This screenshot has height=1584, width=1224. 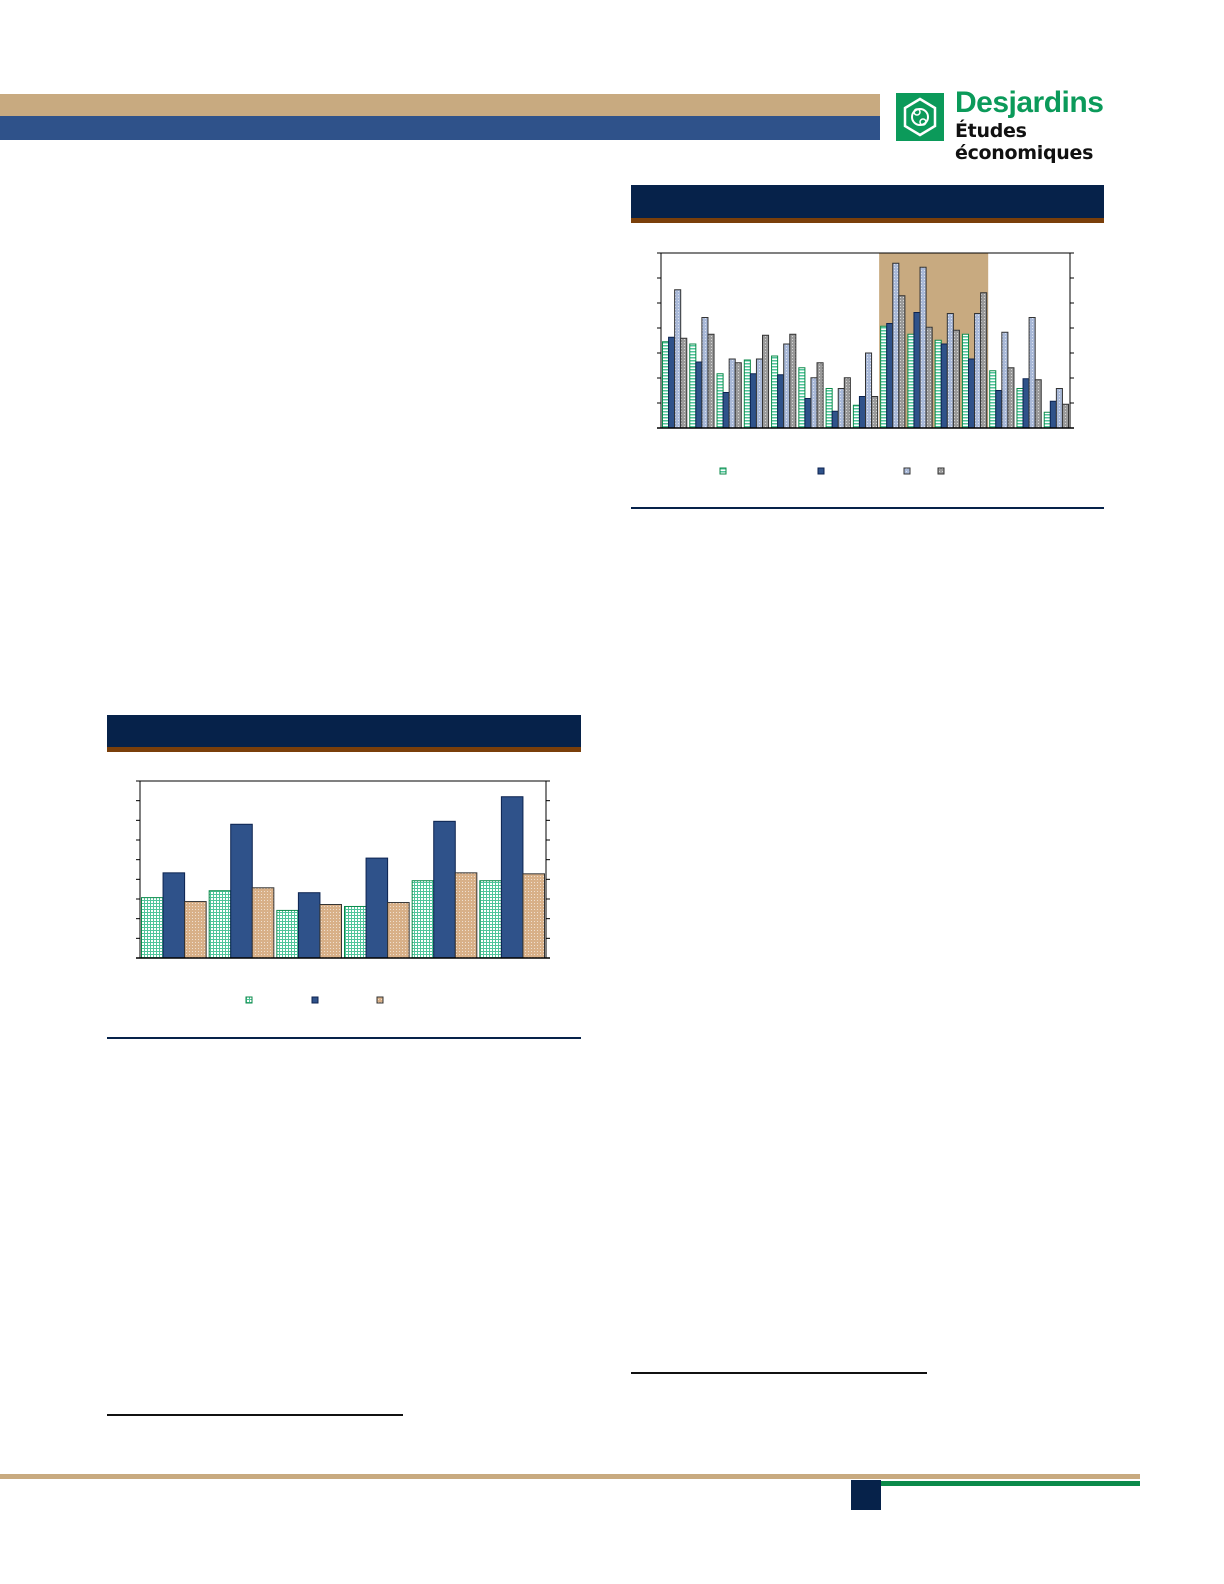 What do you see at coordinates (440, 105) in the screenshot?
I see `header-tan-band` at bounding box center [440, 105].